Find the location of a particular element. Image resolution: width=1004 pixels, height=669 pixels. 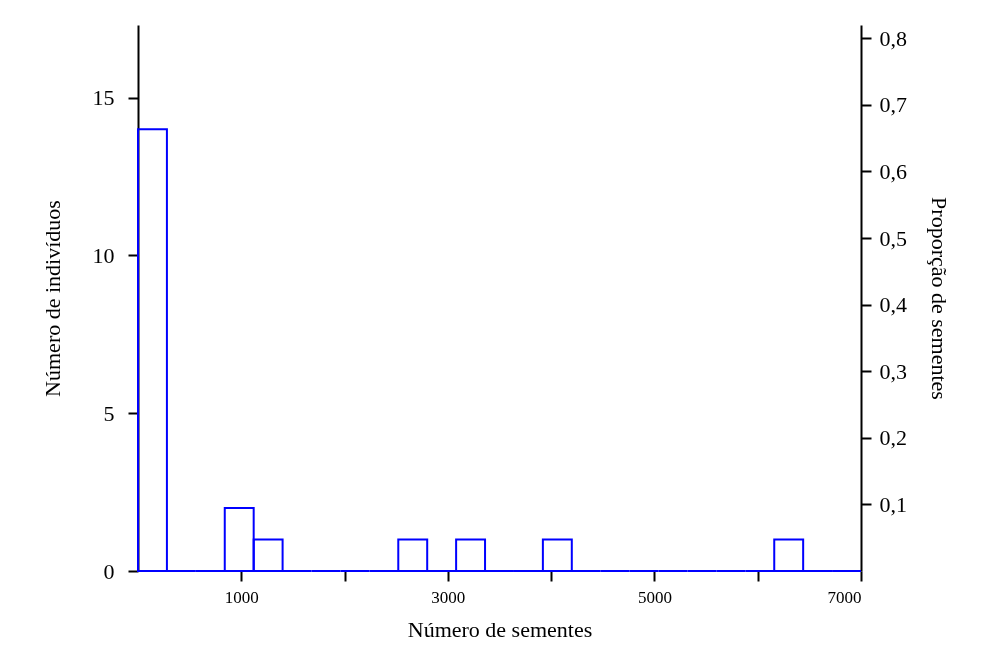

y-tick-label: 5 is located at coordinates (109, 413).